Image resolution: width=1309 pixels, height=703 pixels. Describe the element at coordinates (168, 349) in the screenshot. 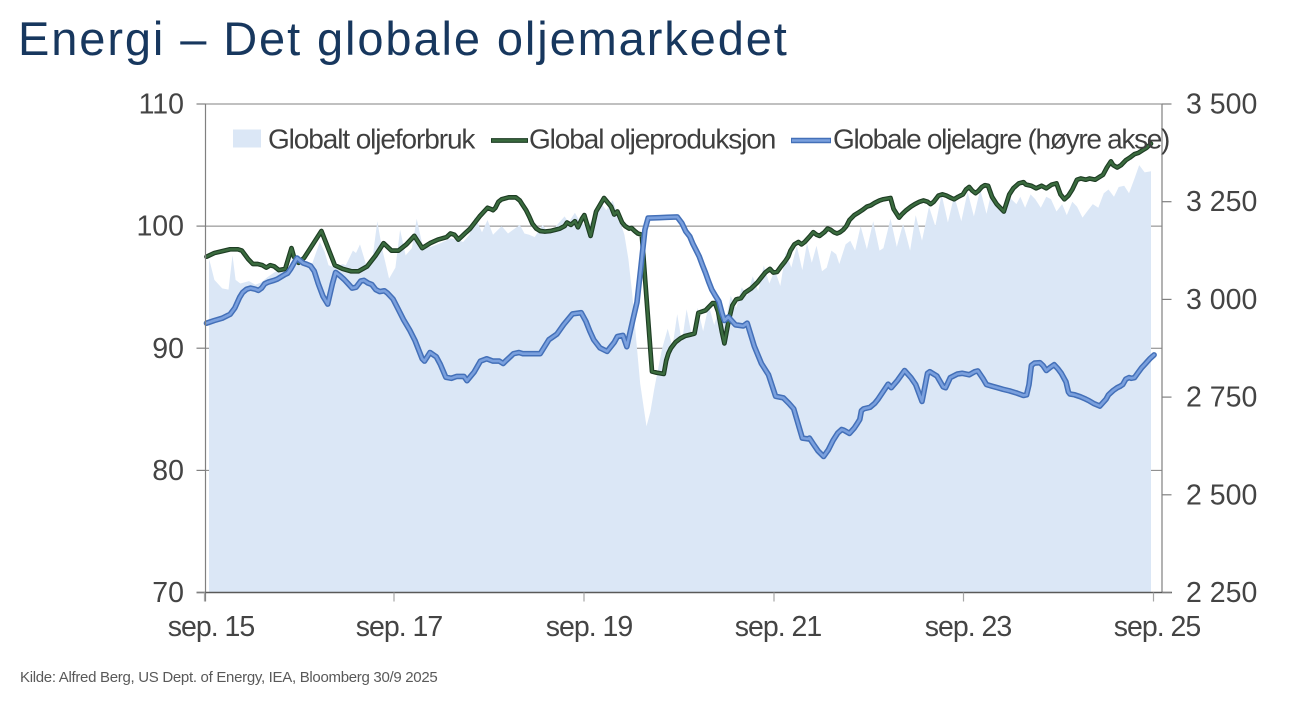

I see `svg-text: 90` at that location.